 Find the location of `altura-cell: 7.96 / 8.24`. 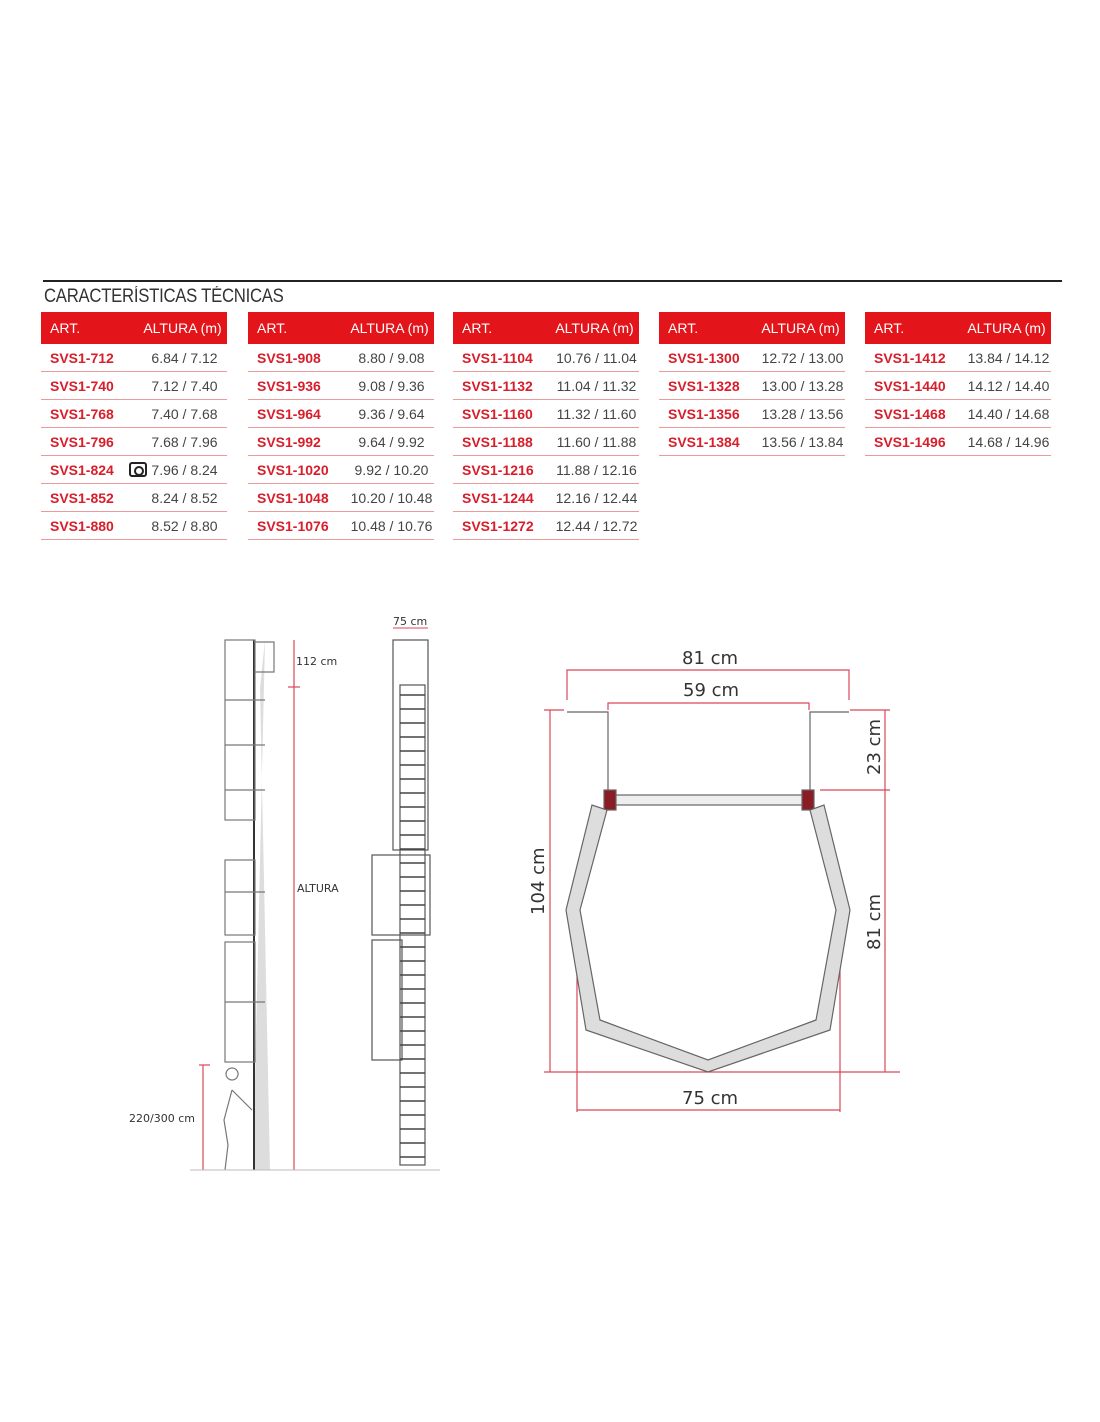

altura-cell: 7.96 / 8.24 is located at coordinates (173, 469).